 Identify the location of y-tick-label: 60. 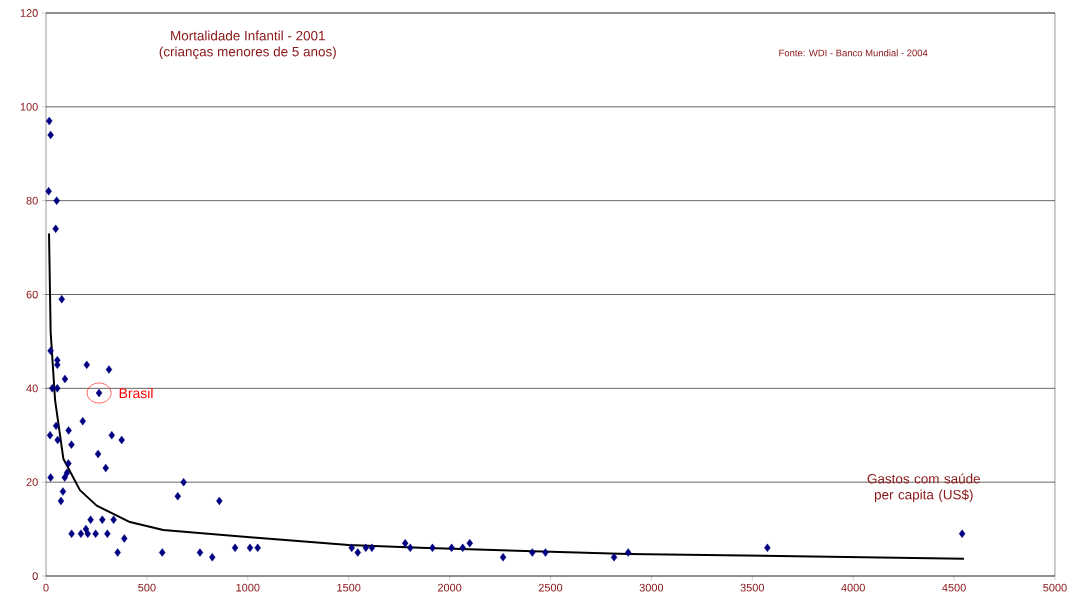
(32, 294).